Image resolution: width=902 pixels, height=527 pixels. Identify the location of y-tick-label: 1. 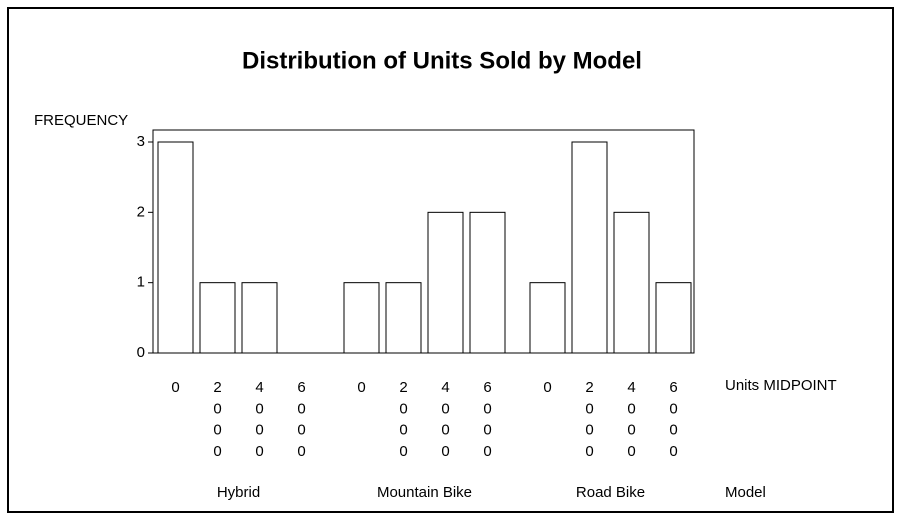
(141, 282).